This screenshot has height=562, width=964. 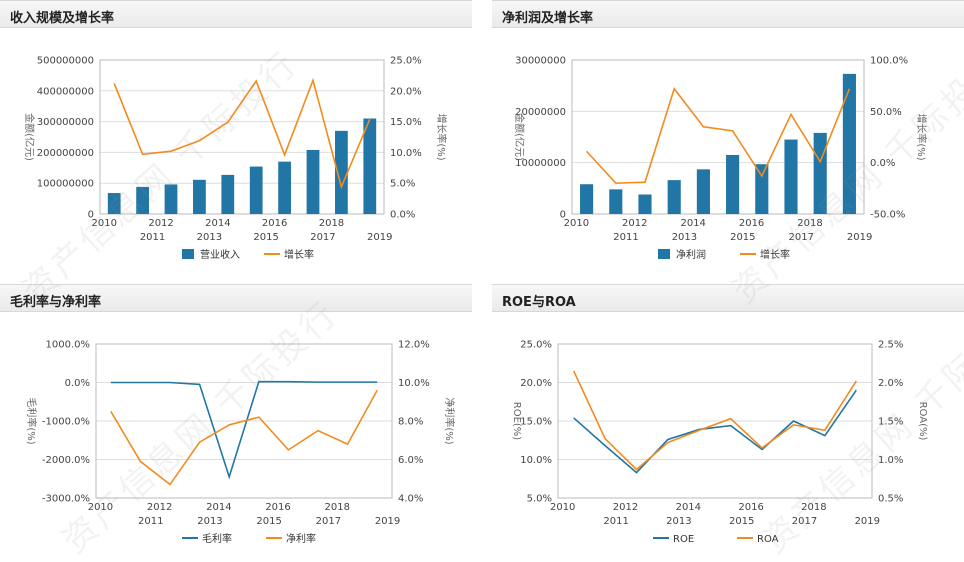 I want to click on y-left-axis-title: 金额(亿元), so click(x=519, y=137).